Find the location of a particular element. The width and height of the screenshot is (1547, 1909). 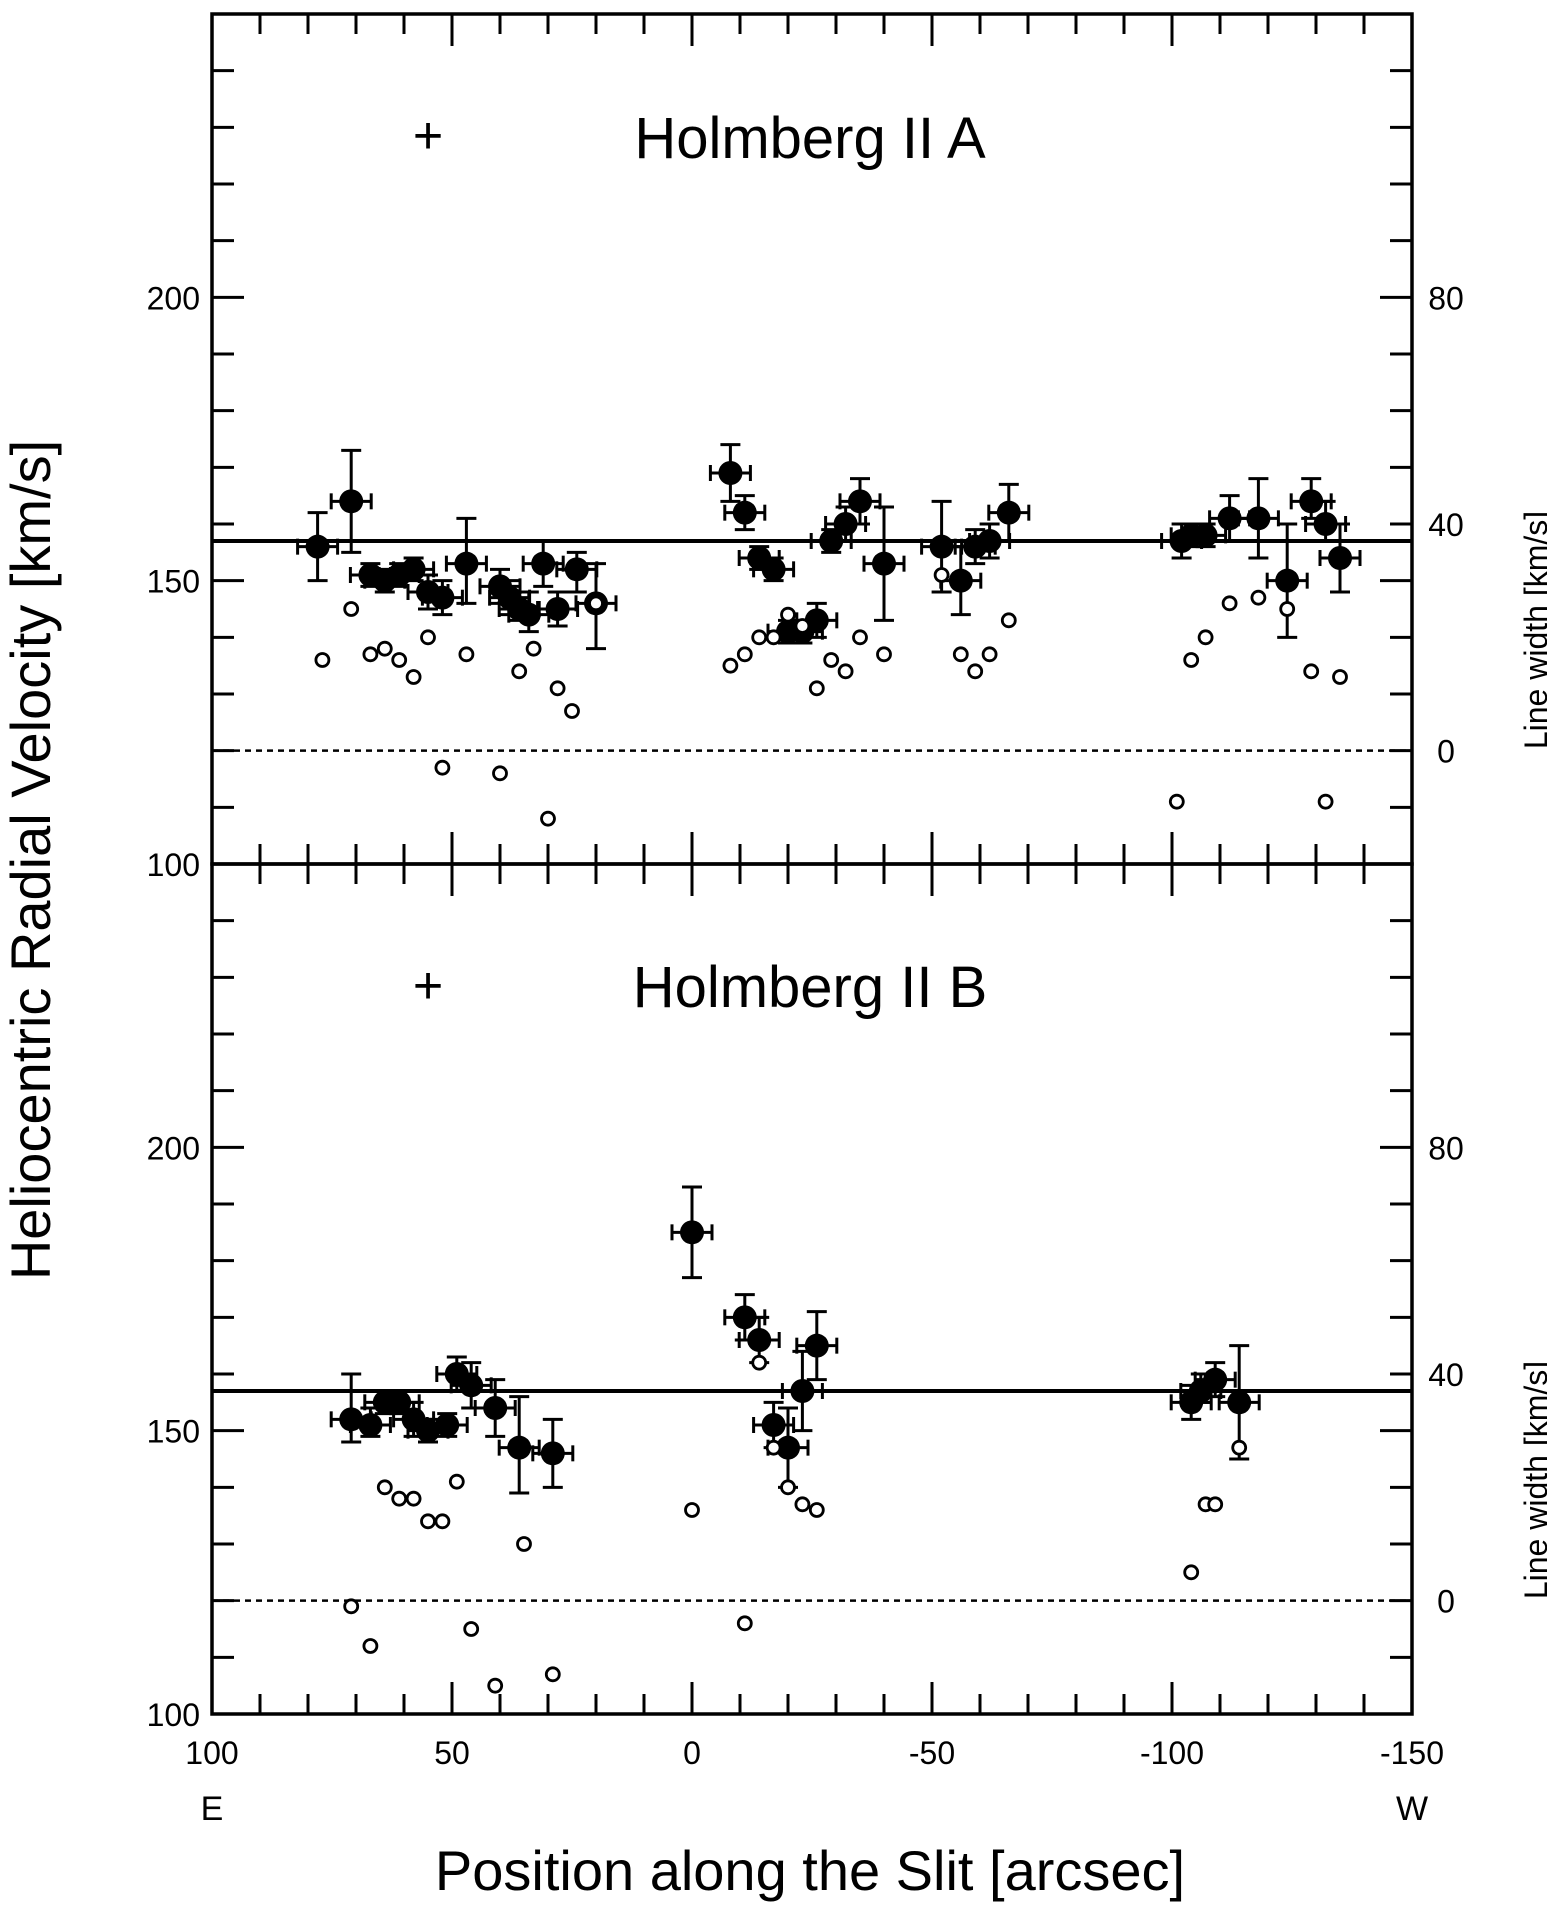

y2-tick-label: 40 is located at coordinates (1446, 525).